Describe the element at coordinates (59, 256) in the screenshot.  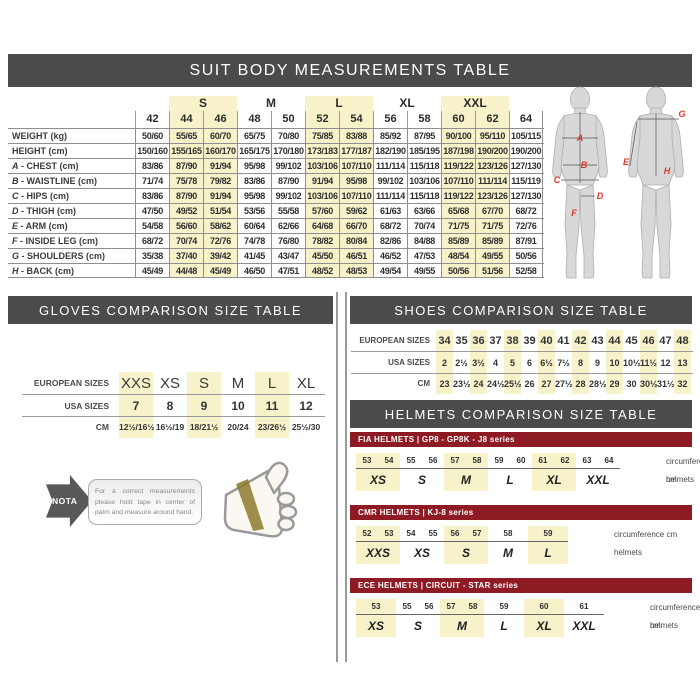
I see `suit-row-label: G - SHOULDERS (cm)` at that location.